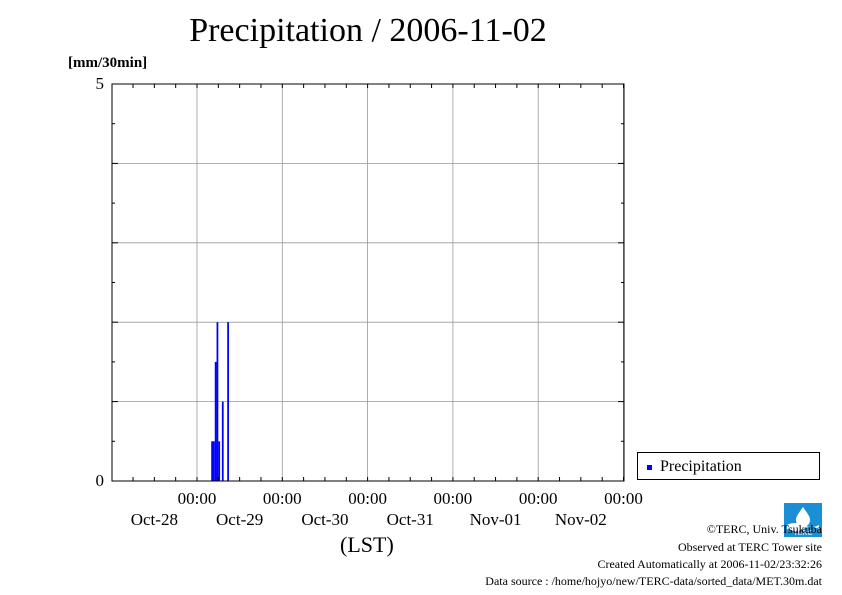  What do you see at coordinates (580, 519) in the screenshot?
I see `x-tick-date-label: Nov-02` at bounding box center [580, 519].